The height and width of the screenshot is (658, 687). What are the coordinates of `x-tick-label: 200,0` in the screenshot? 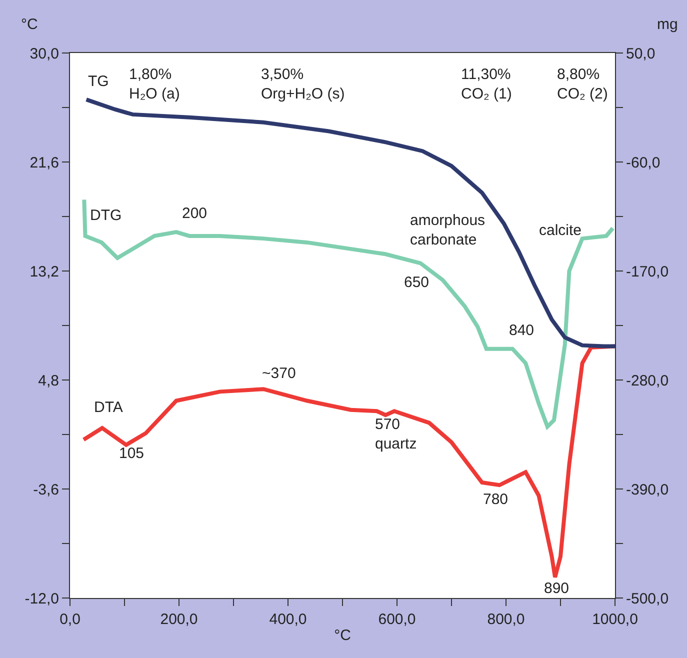 It's located at (179, 619).